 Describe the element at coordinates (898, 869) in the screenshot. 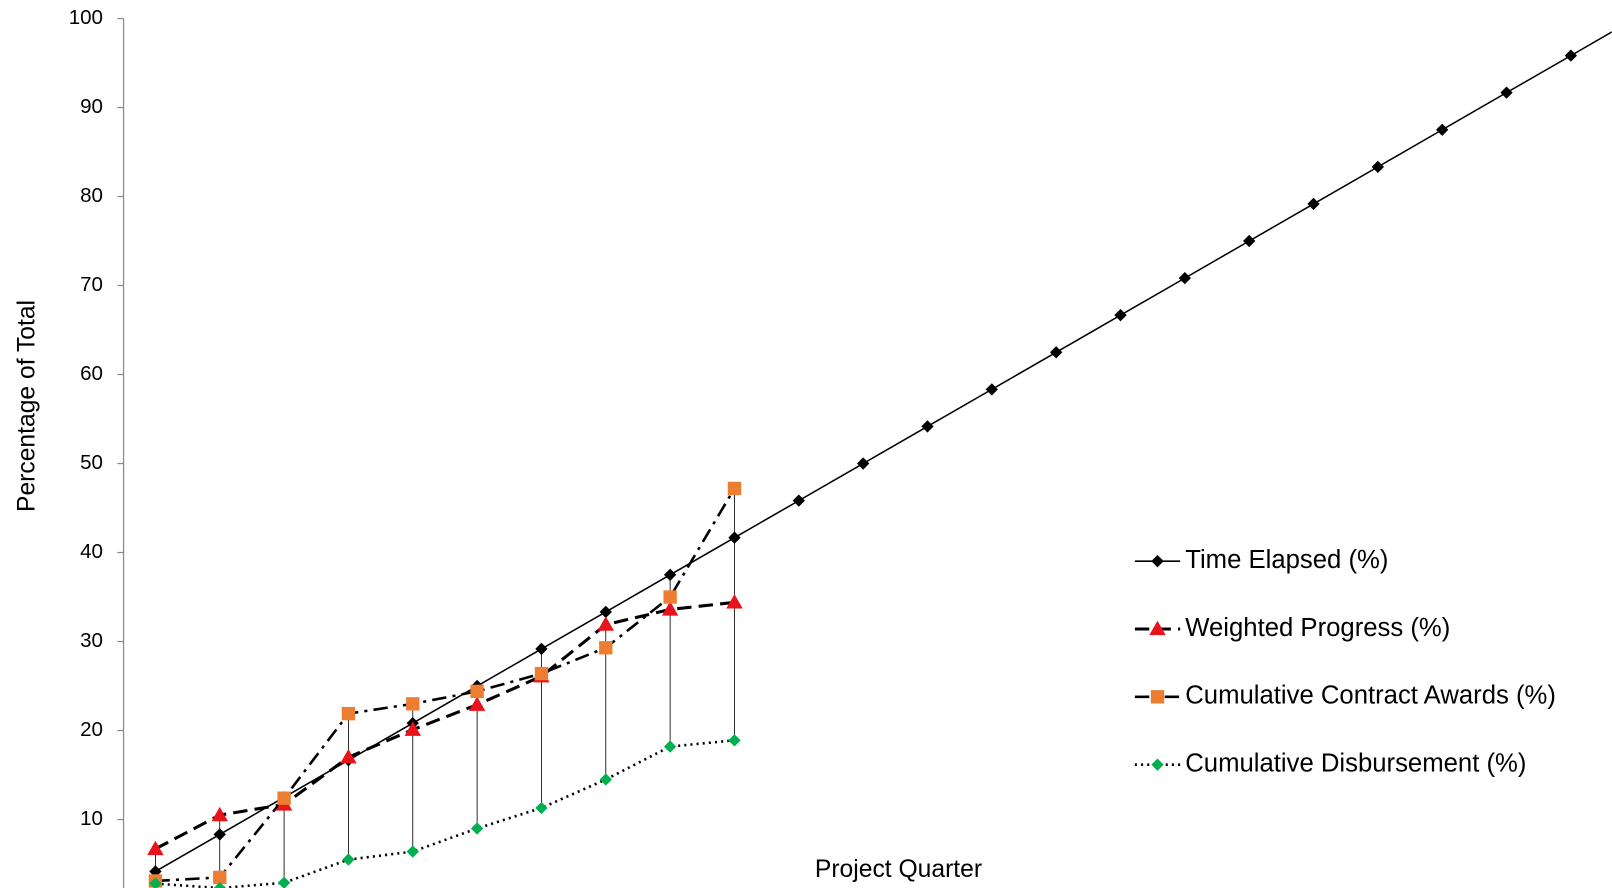

I see `x-axis-title: Project Quarter` at that location.